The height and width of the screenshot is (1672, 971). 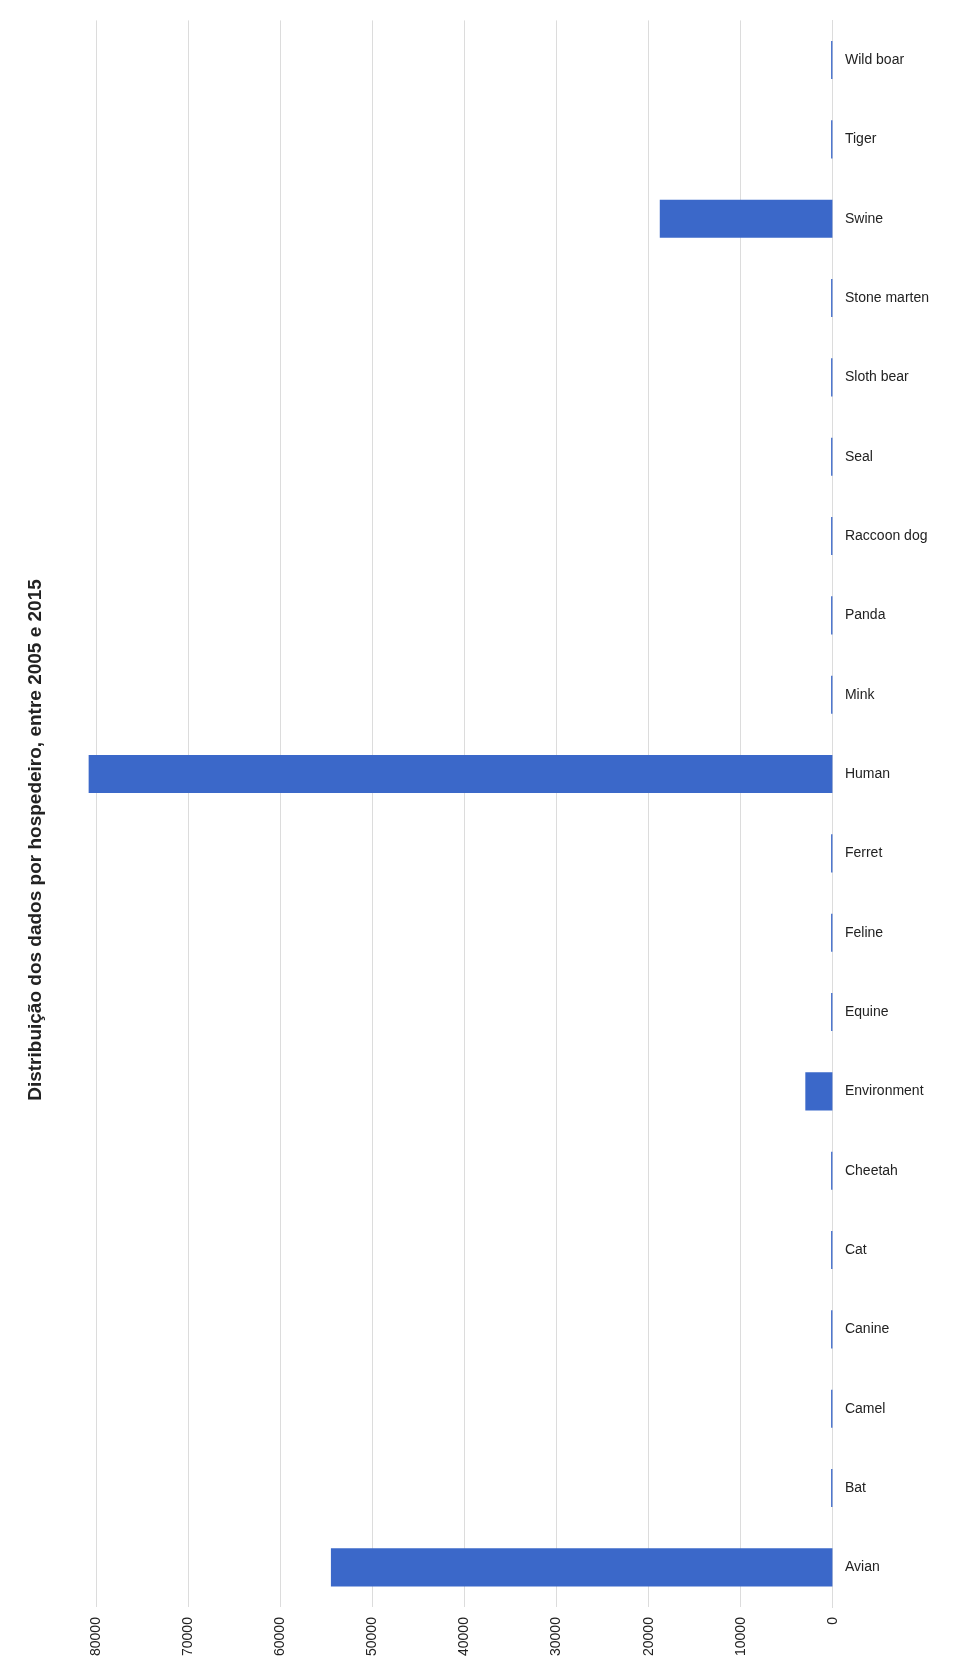 What do you see at coordinates (867, 772) in the screenshot?
I see `y-tick-label: Human` at bounding box center [867, 772].